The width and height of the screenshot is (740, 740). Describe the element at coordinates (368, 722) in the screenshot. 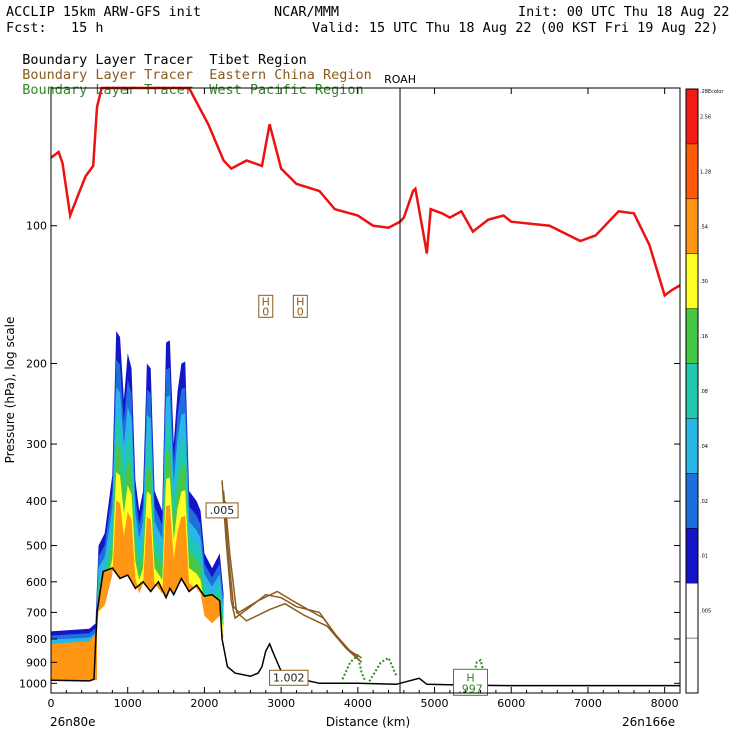

I see `x-axis-label: Distance (km)` at that location.